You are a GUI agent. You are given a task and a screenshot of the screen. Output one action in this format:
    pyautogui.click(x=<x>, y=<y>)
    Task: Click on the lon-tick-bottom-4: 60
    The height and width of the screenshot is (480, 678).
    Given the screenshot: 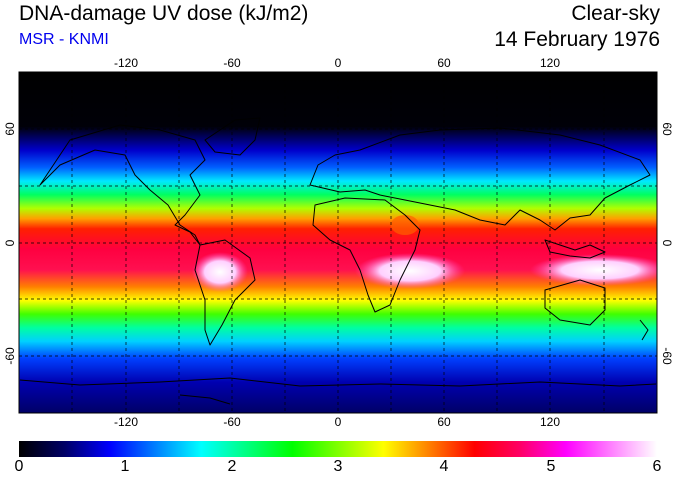 What is the action you would take?
    pyautogui.click(x=444, y=422)
    